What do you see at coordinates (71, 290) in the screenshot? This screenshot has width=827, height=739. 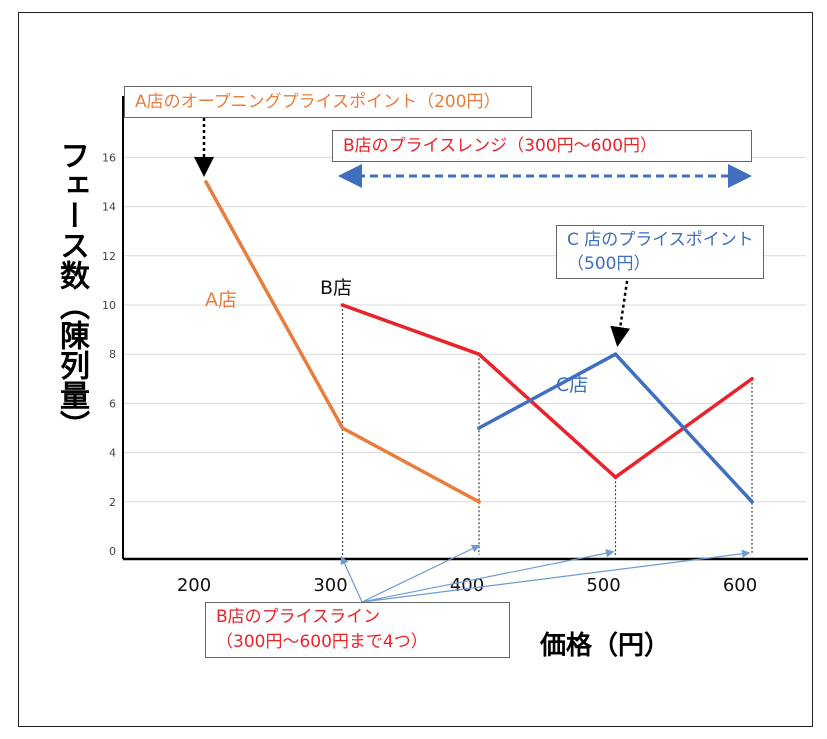 I see `y-axis-label: フェース数（陳列量）` at bounding box center [71, 290].